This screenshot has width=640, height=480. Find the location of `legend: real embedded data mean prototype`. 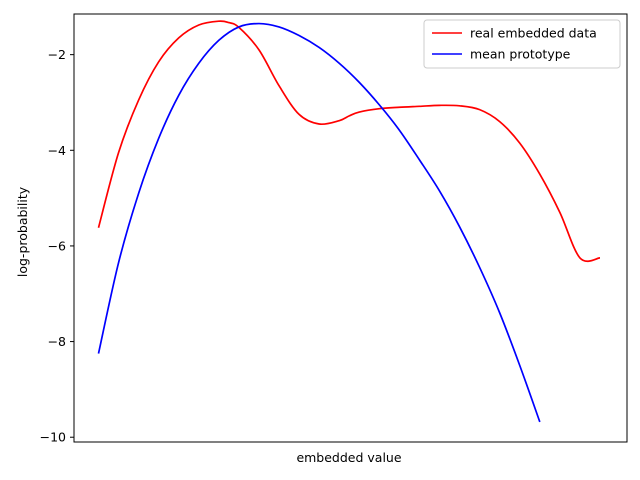

legend: real embedded data mean prototype is located at coordinates (522, 44).